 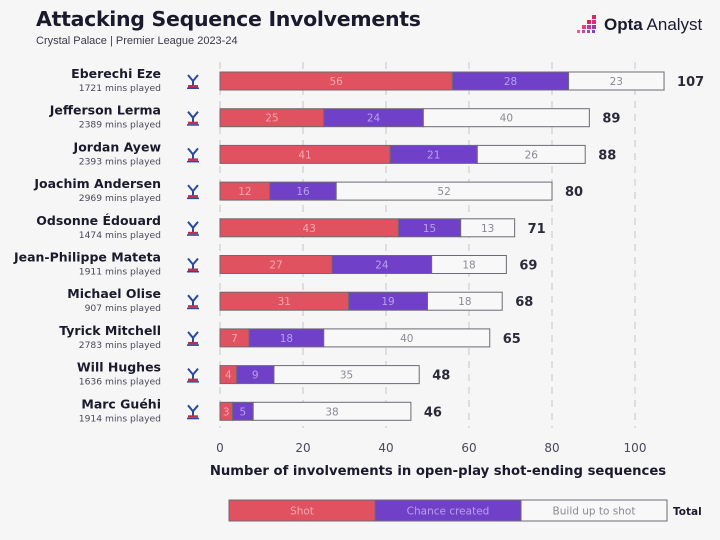 I want to click on total-label: 46, so click(x=433, y=412).